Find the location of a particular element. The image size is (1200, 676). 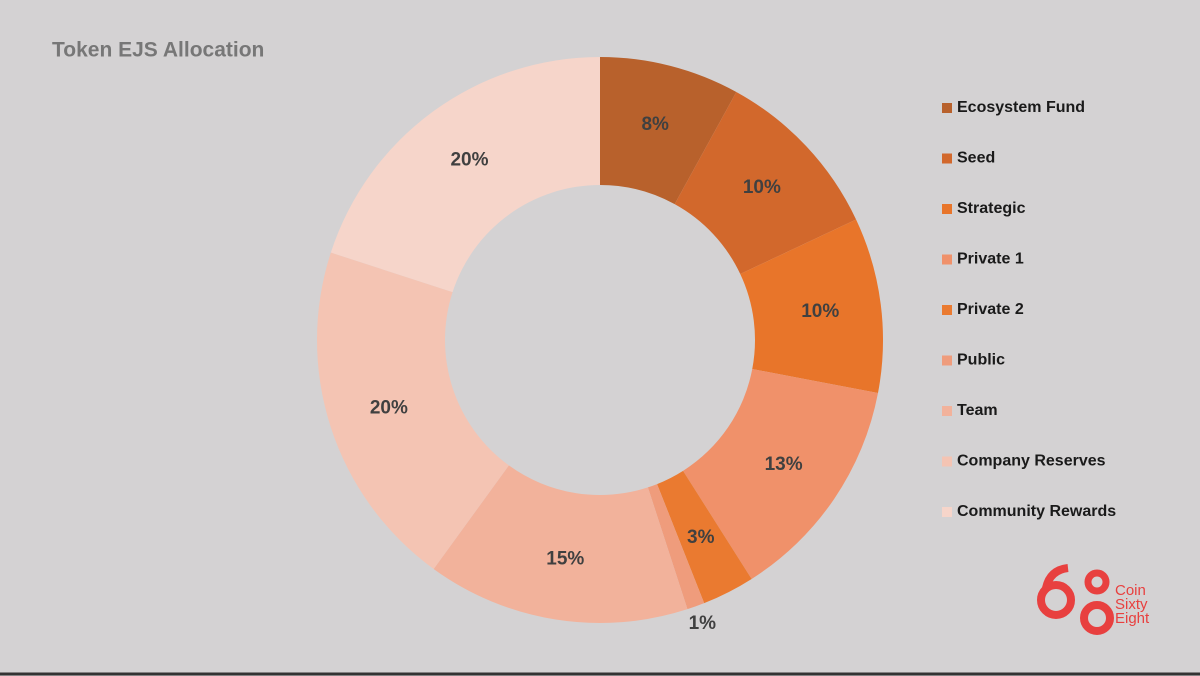

logo: Coin Sixty Eight is located at coordinates (1093, 599).